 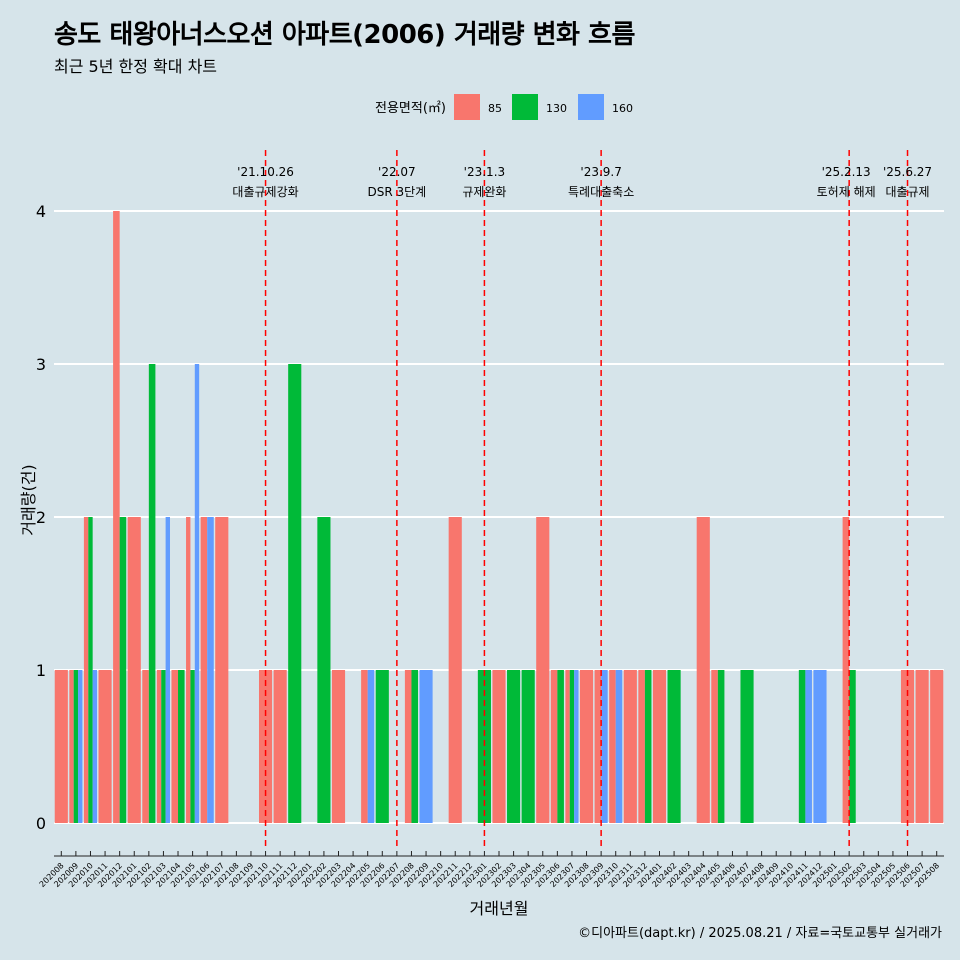 What do you see at coordinates (410, 108) in the screenshot?
I see `legend-title: 전용면적(㎡)` at bounding box center [410, 108].